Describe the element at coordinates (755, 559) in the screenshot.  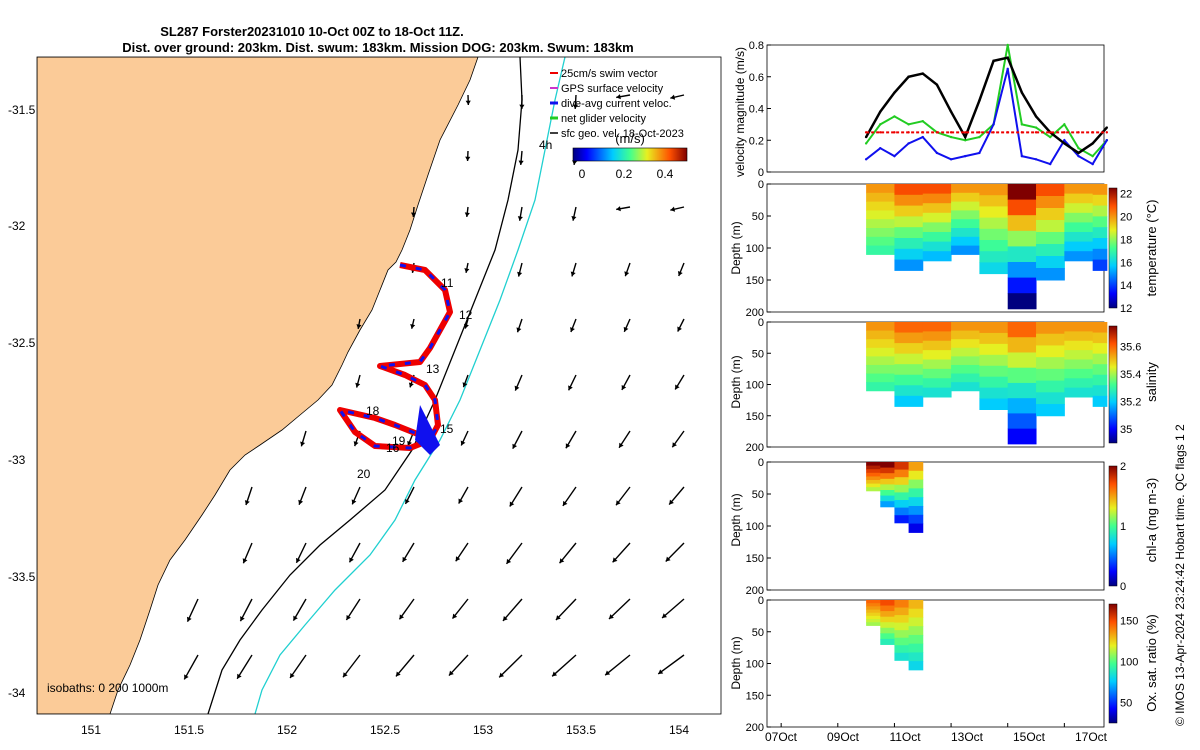
I see `chla-y-tick: 150` at that location.